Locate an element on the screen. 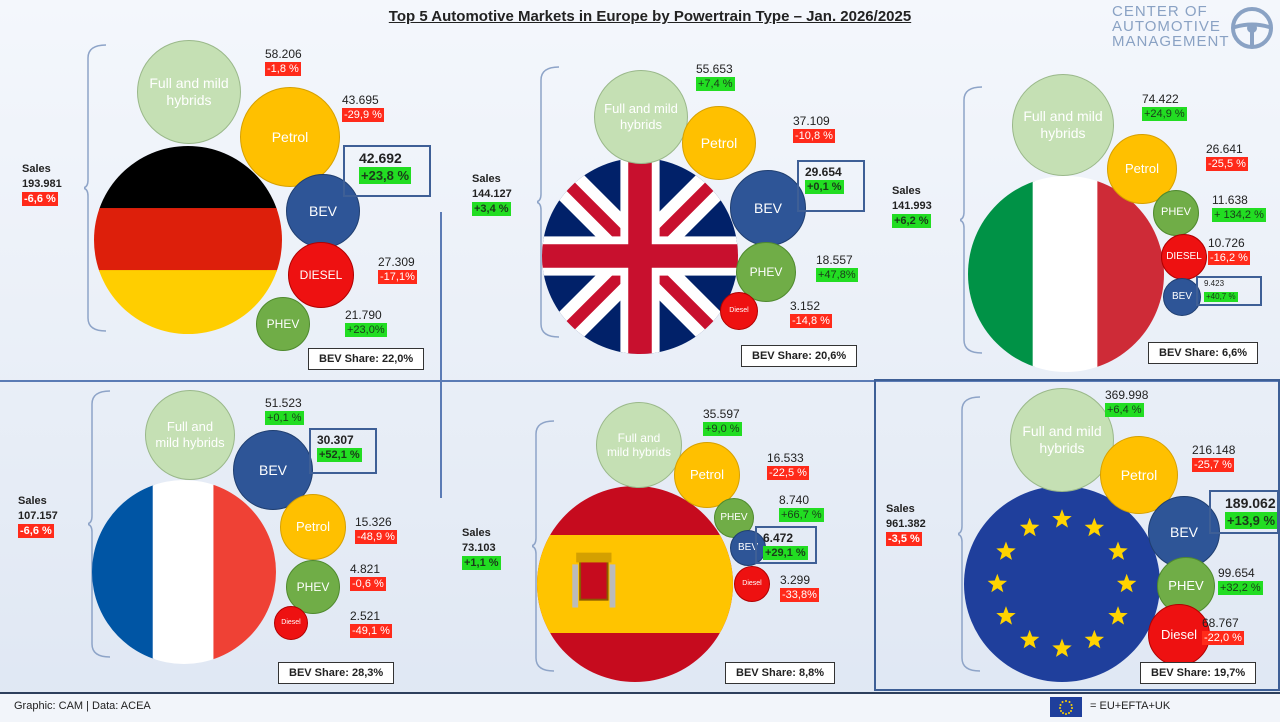 The height and width of the screenshot is (722, 1280). logo-line-3: MANAGEMENT is located at coordinates (1171, 41).